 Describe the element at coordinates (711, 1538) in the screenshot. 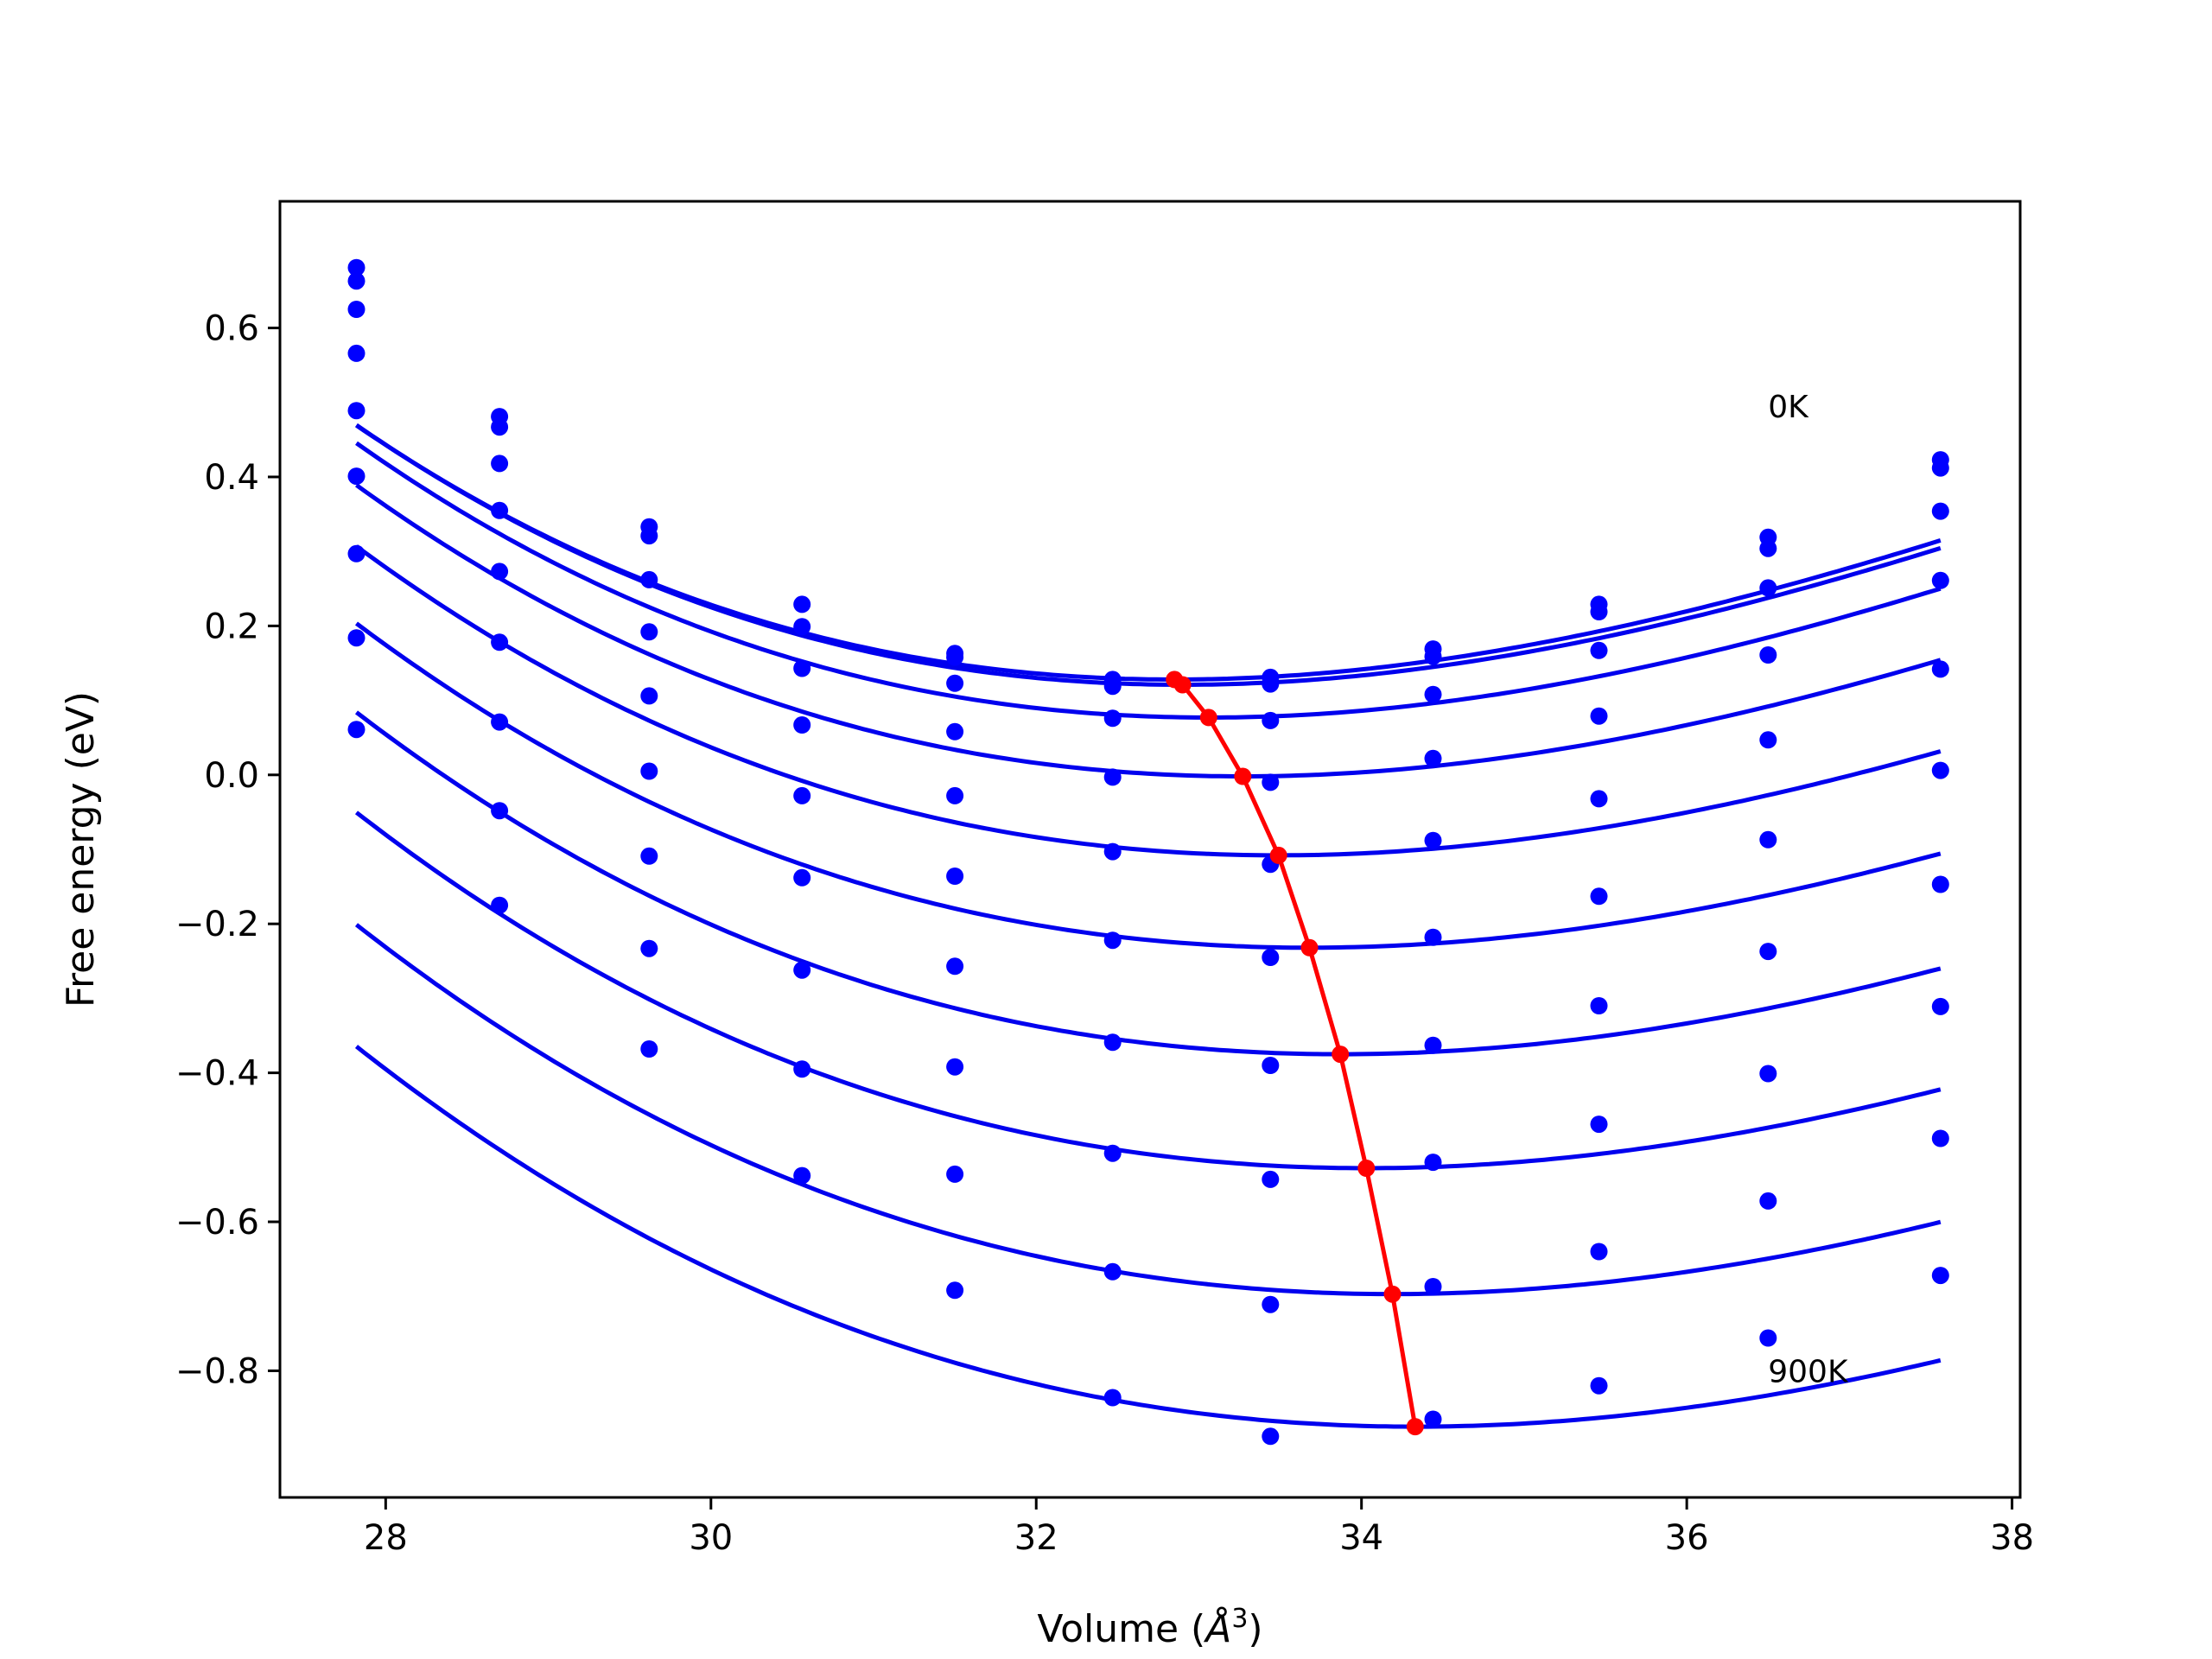

I see `x-tick-label: 30` at that location.